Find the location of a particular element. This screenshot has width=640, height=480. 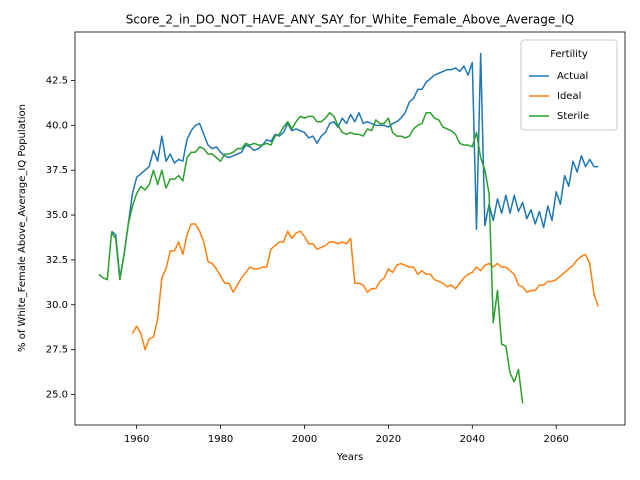

x-tick-label: 1980 is located at coordinates (220, 439).